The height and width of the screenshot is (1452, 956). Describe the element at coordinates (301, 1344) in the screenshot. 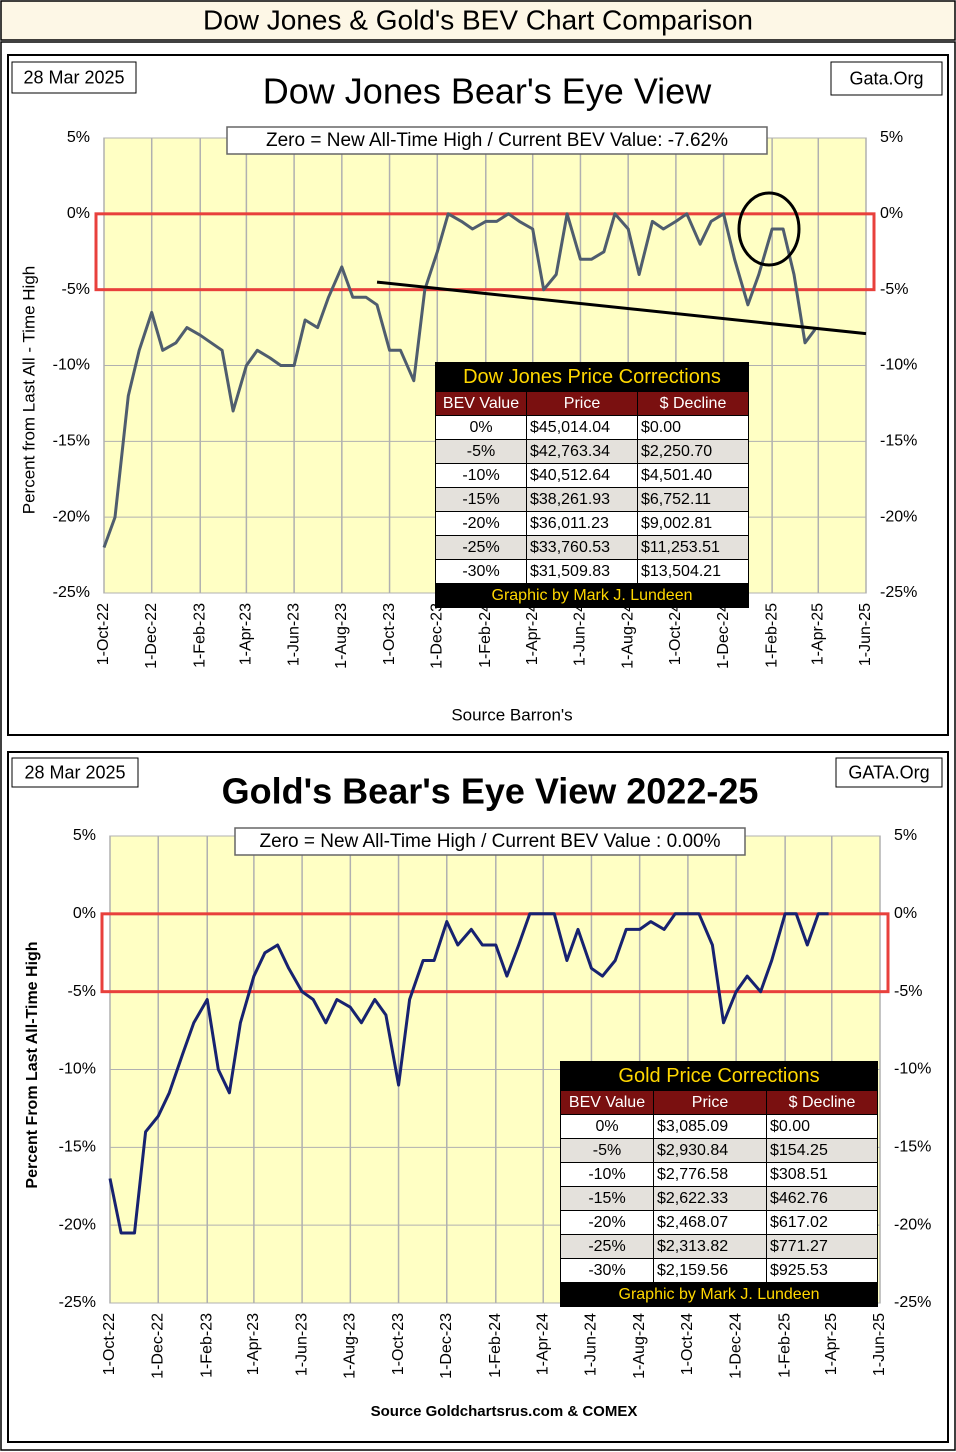

I see `x-tick-label: 1-Jun-23` at that location.